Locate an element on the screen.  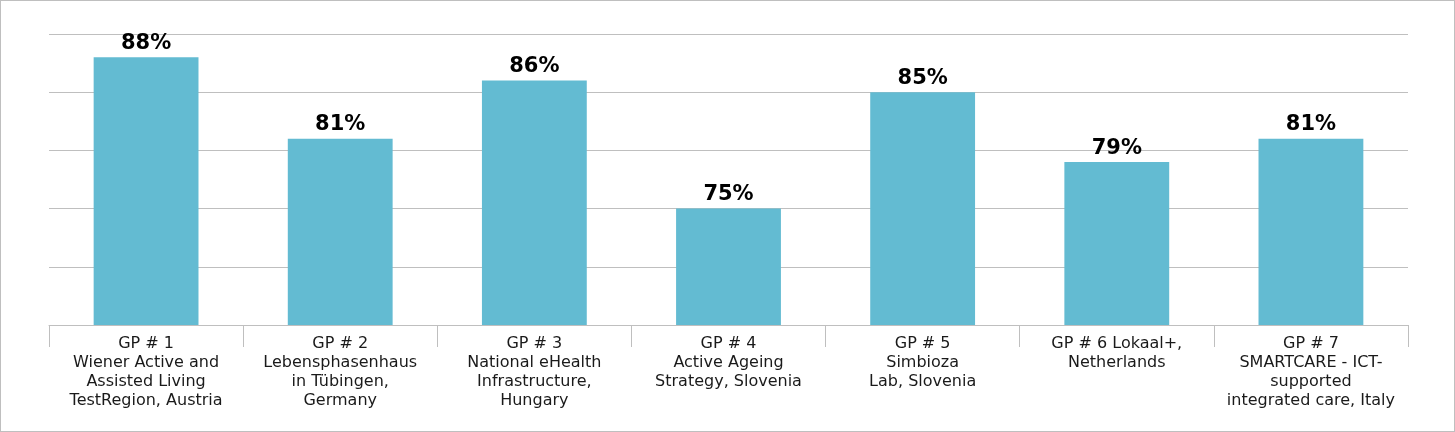
x-tick-label: GP # 5 Simbioza Lab, Slovenia is located at coordinates (923, 361).